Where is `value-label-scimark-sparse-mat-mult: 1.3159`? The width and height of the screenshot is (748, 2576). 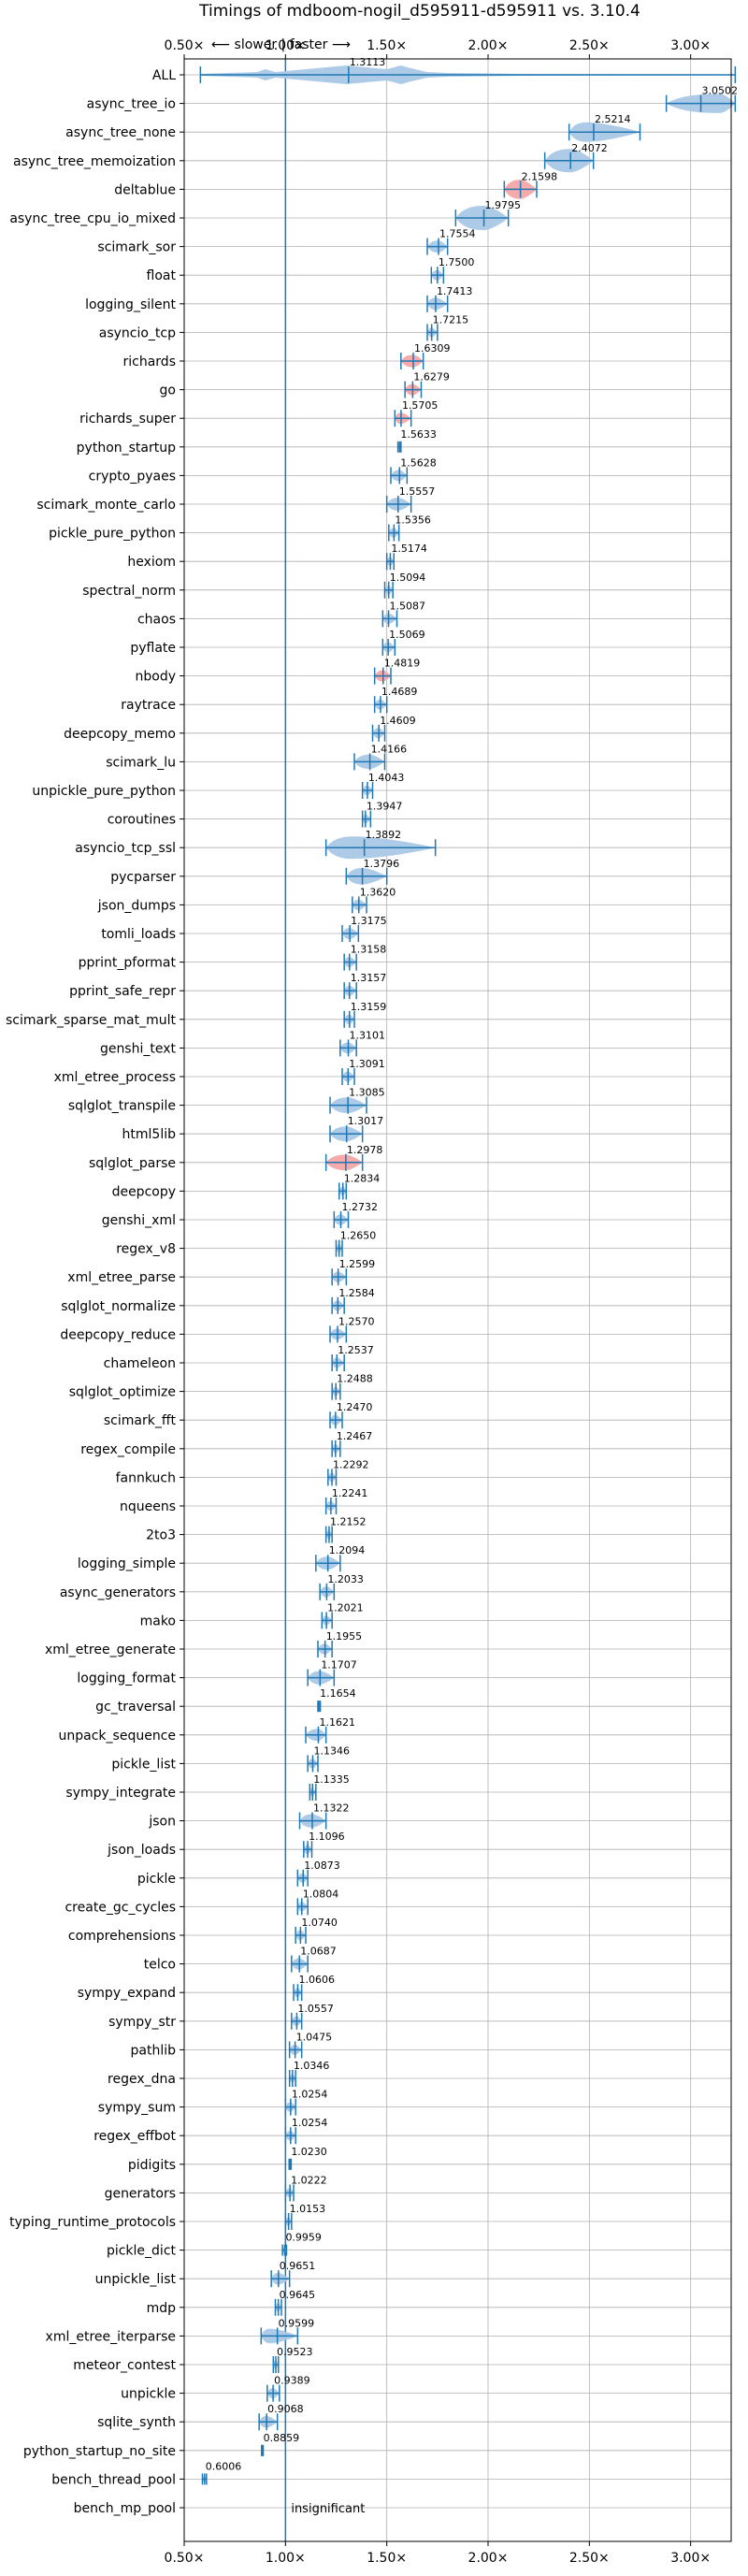
value-label-scimark-sparse-mat-mult: 1.3159 is located at coordinates (369, 1007).